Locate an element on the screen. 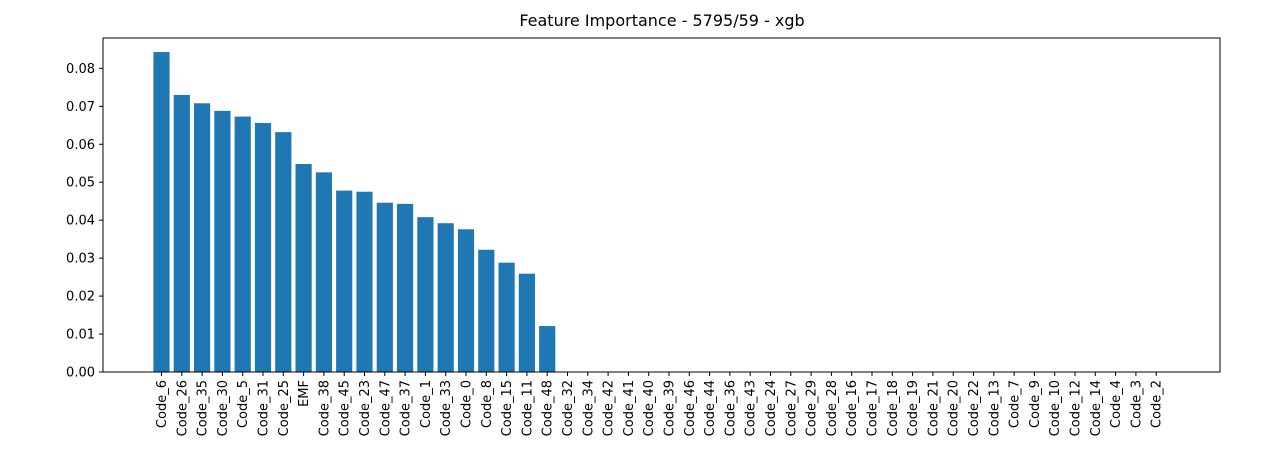  bar-emf is located at coordinates (303, 268).